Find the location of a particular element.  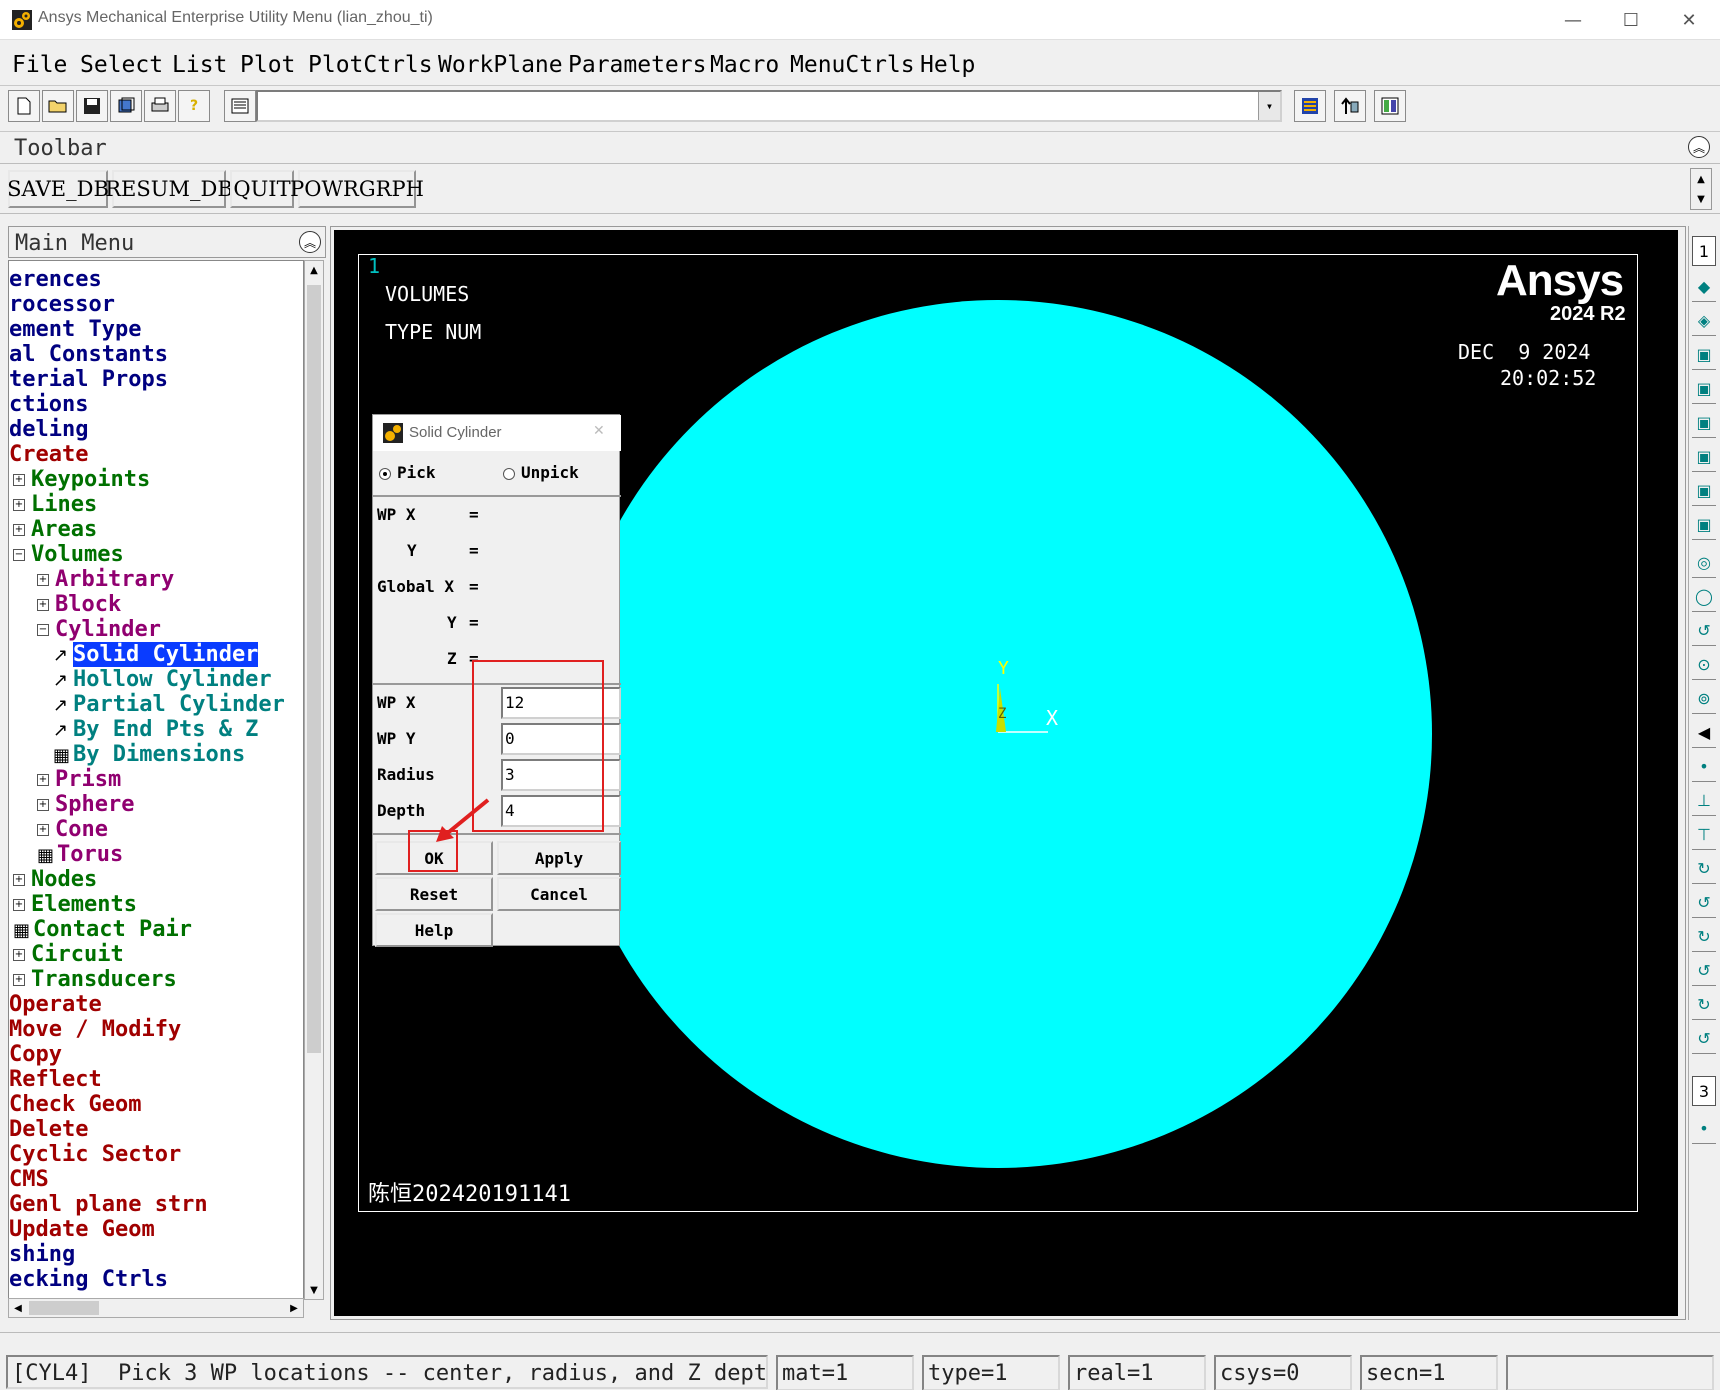

bottom-view-icon: ▣ is located at coordinates (1704, 457).